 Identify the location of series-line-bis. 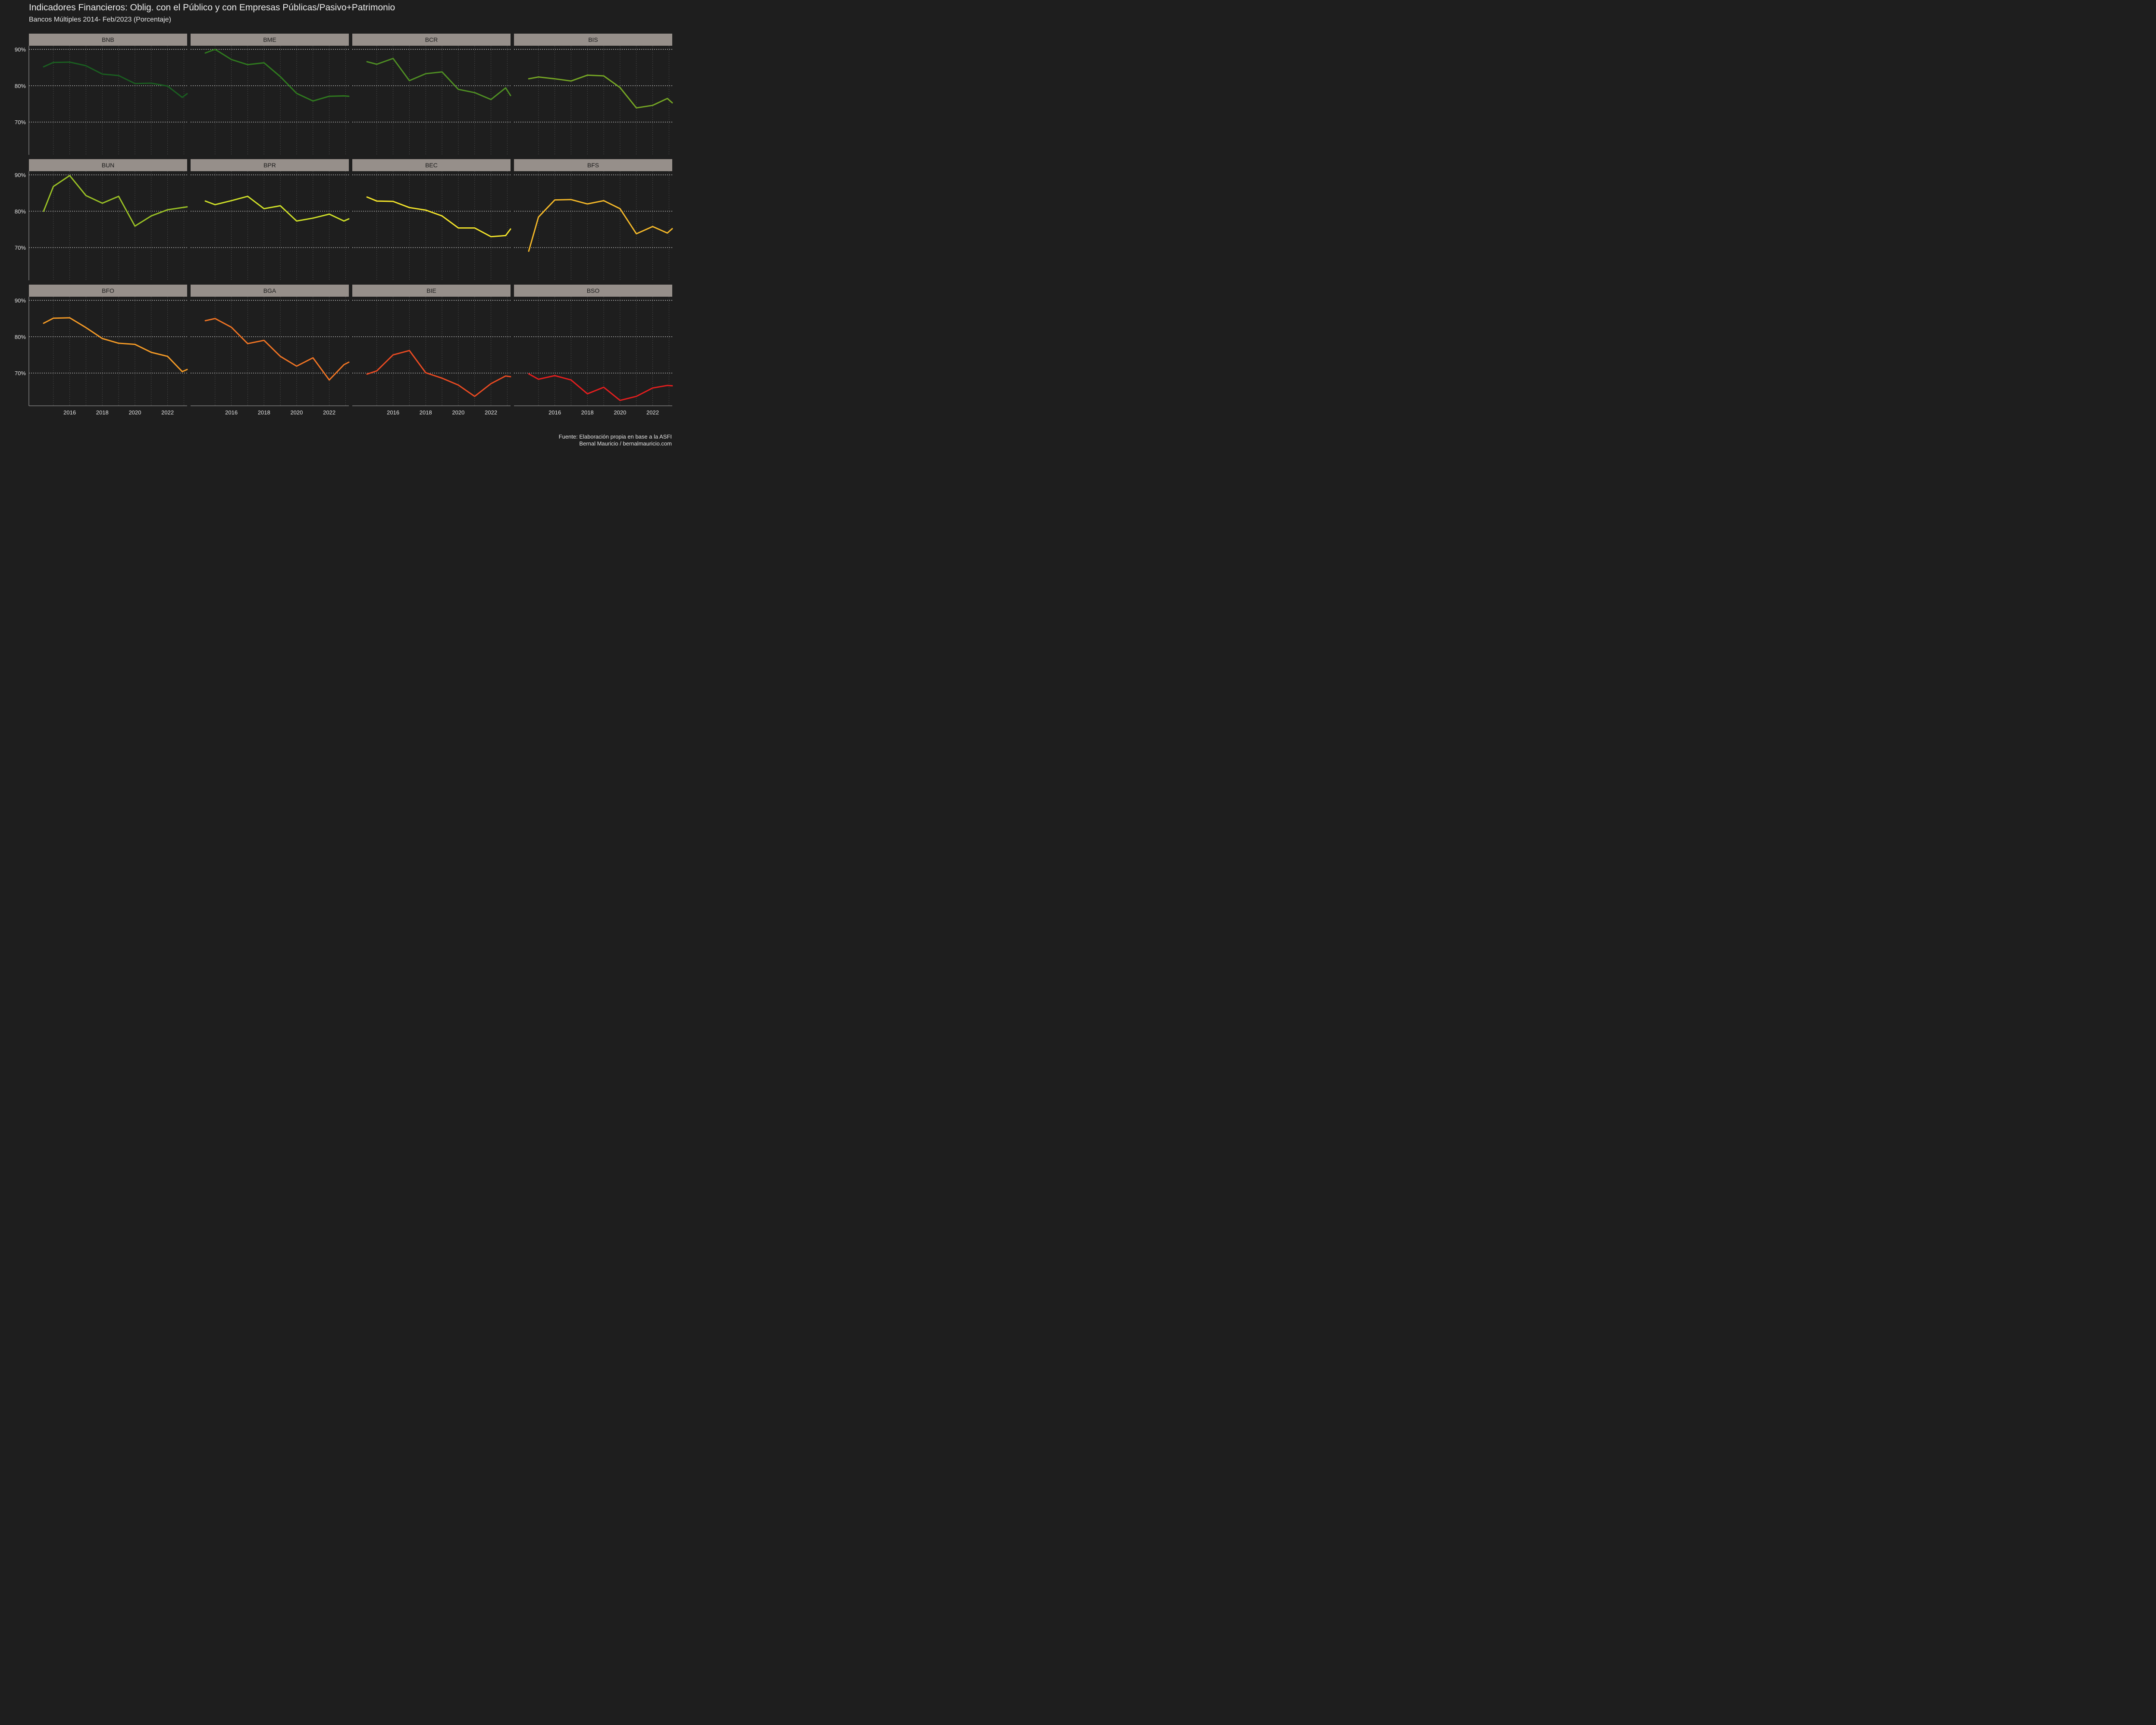
(600, 92).